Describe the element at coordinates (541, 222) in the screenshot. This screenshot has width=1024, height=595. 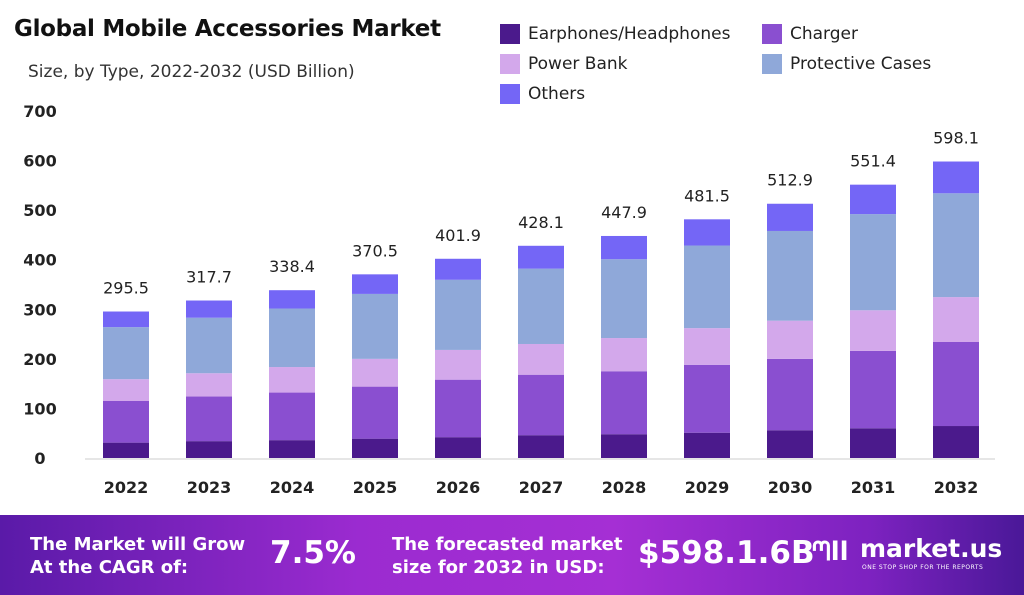
I see `bar-total-label: 428.1` at that location.